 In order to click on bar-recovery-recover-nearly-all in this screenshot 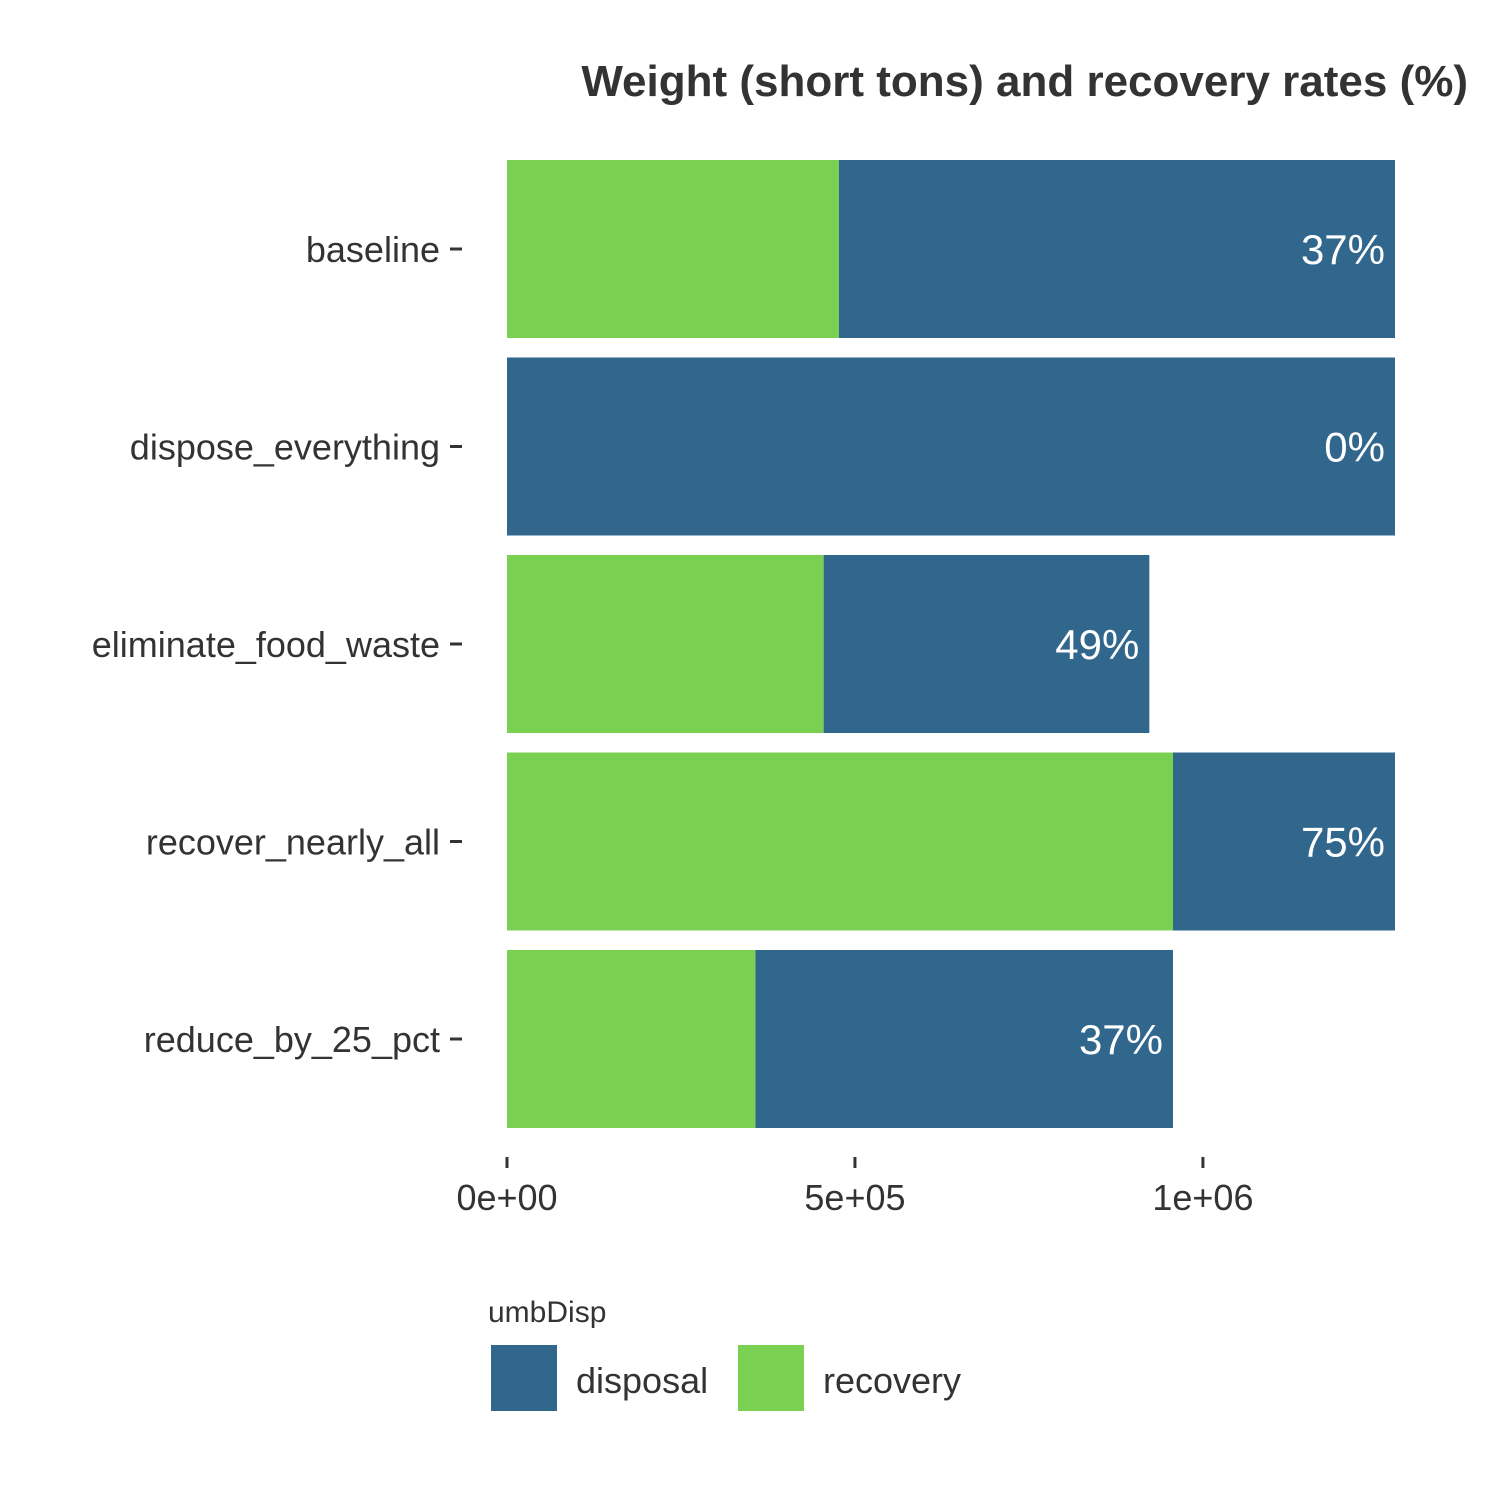, I will do `click(840, 841)`.